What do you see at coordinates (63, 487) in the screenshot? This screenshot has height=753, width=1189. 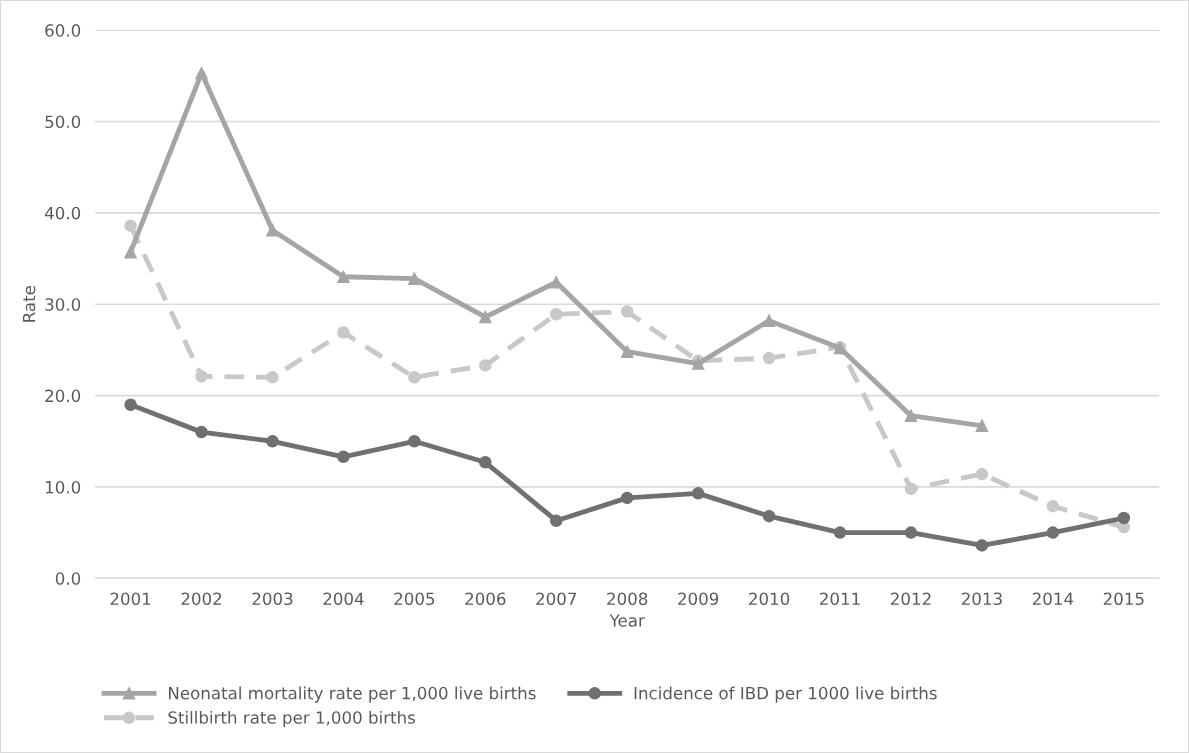 I see `y-tick-label: 10.0` at bounding box center [63, 487].